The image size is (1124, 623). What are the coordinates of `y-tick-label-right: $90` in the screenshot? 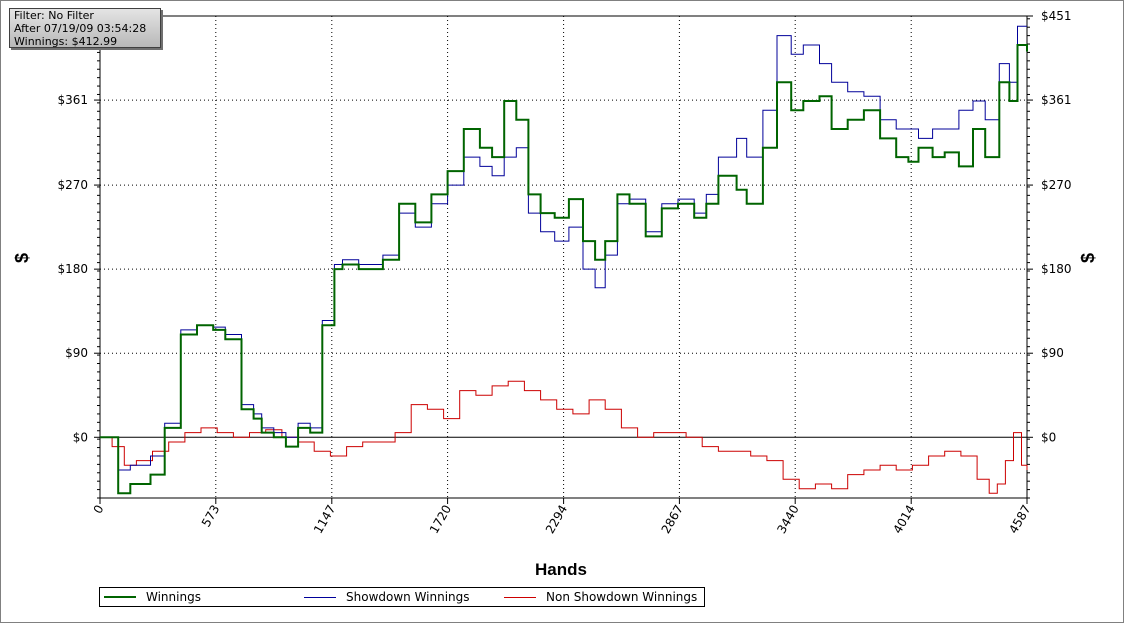 It's located at (1052, 353).